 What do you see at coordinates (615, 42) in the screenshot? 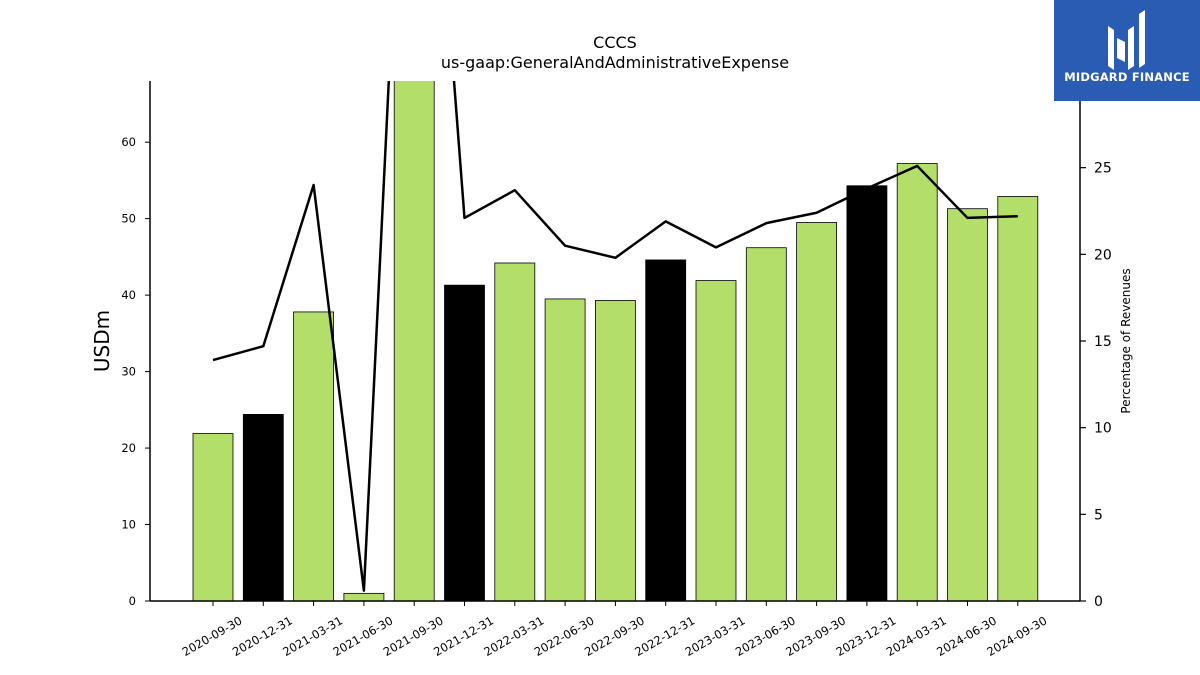
I see `chart-title: CCCS` at bounding box center [615, 42].